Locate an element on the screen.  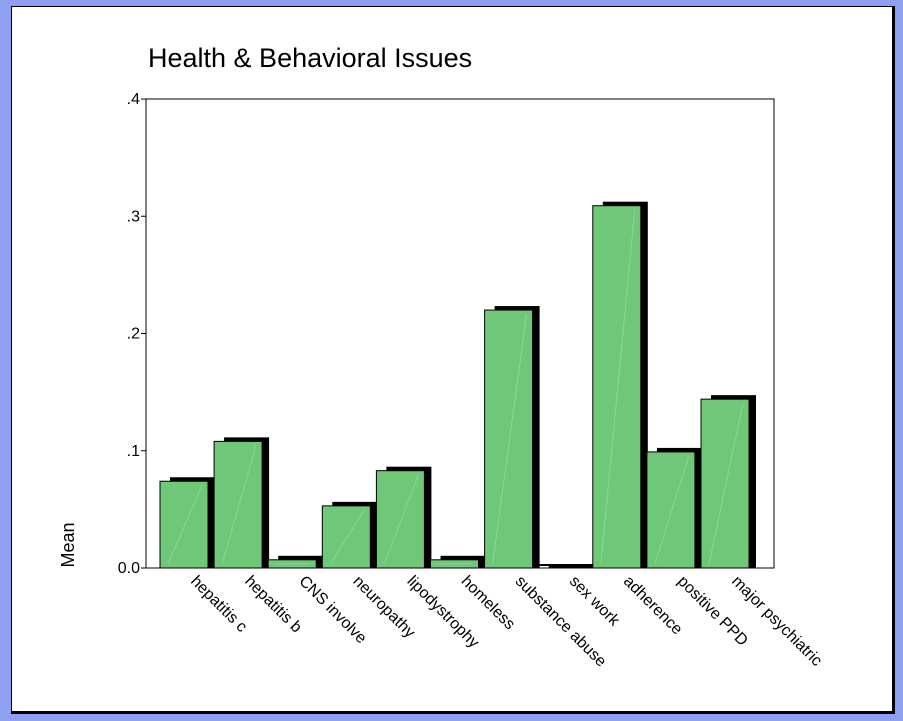
y-axis-label: Mean is located at coordinates (68, 544).